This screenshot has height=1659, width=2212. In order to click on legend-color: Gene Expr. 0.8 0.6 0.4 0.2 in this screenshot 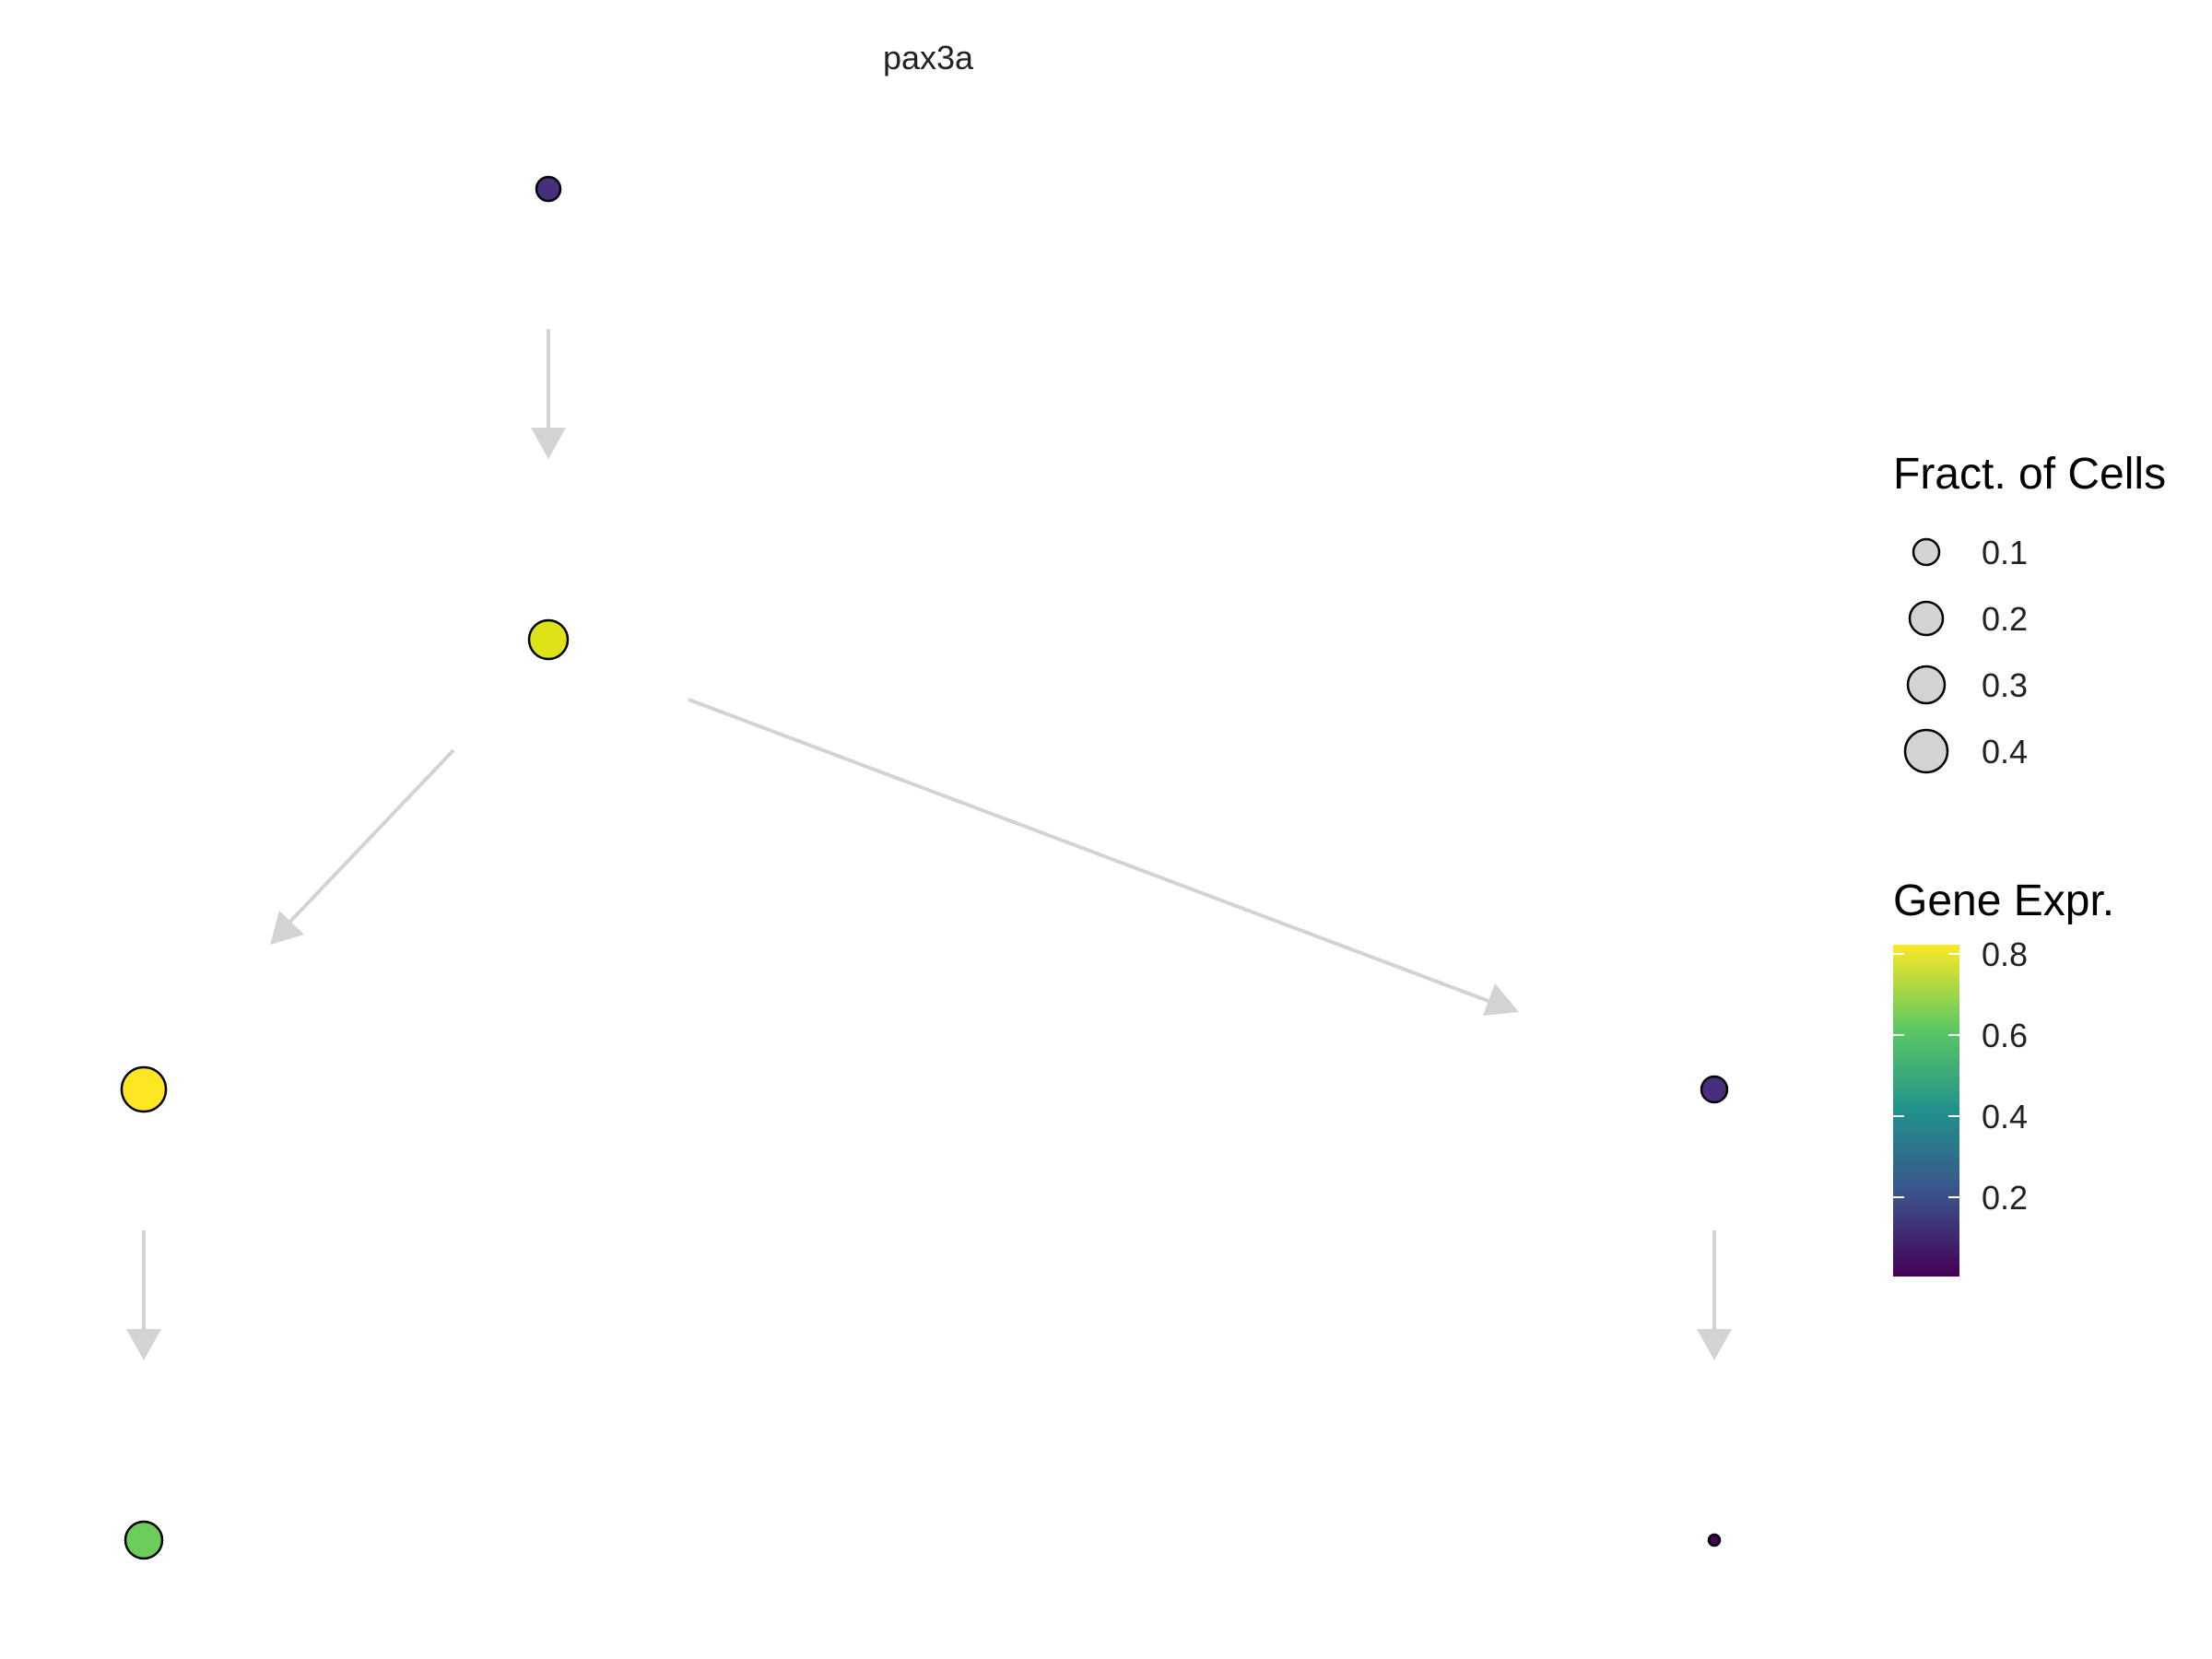, I will do `click(2003, 1077)`.